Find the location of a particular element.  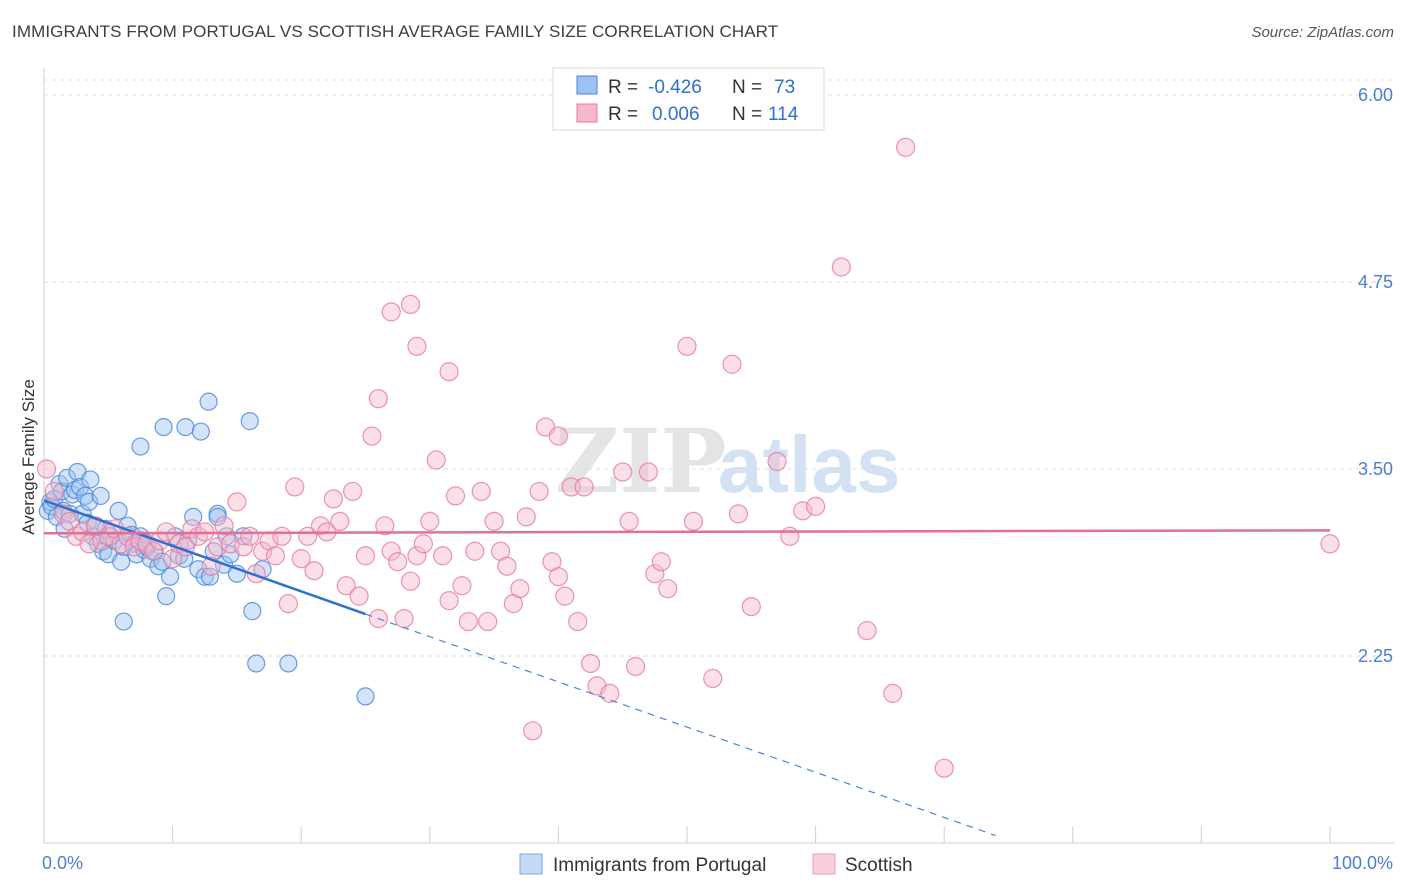

bottom-legend-swatch-scottish is located at coordinates (824, 864).